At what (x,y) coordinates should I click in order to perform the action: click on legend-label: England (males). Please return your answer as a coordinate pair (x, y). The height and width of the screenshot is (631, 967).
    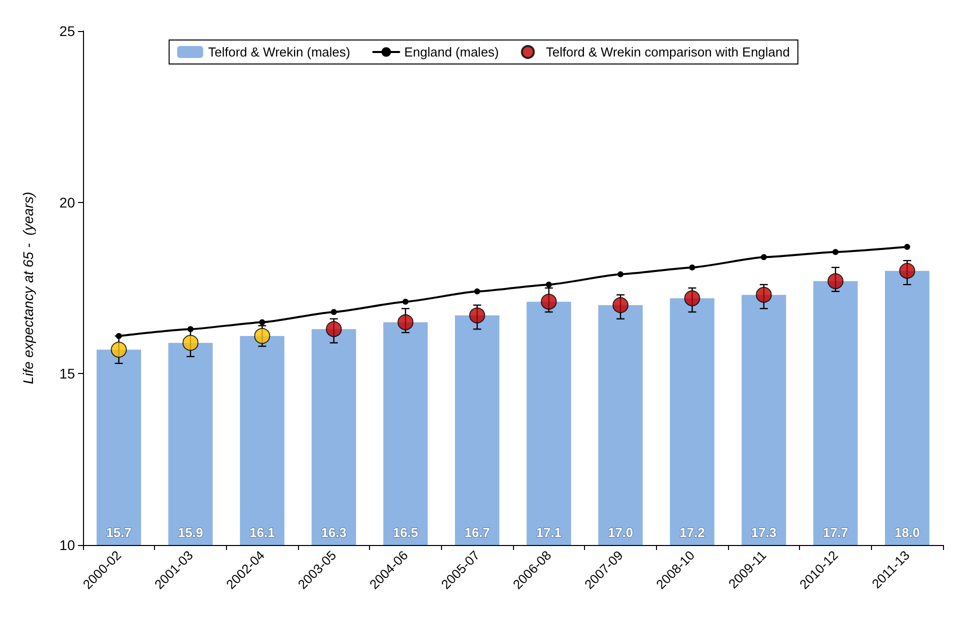
    Looking at the image, I should click on (451, 52).